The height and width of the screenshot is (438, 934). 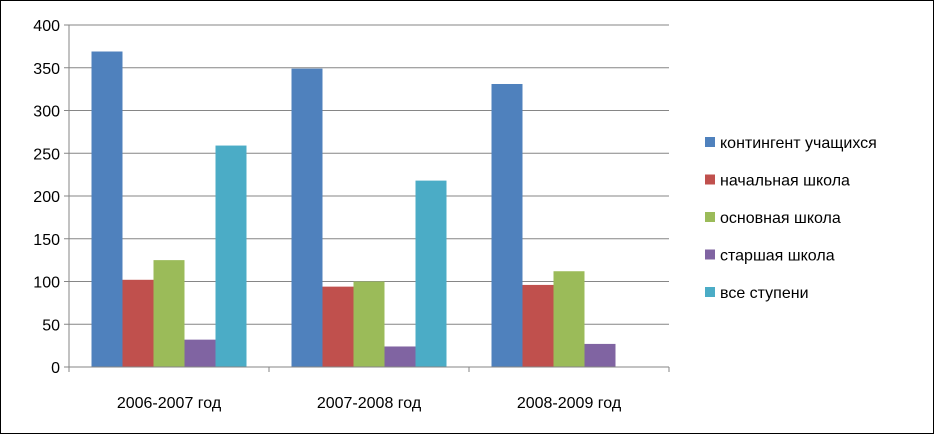 I want to click on y-tick-label: 400, so click(x=46, y=26).